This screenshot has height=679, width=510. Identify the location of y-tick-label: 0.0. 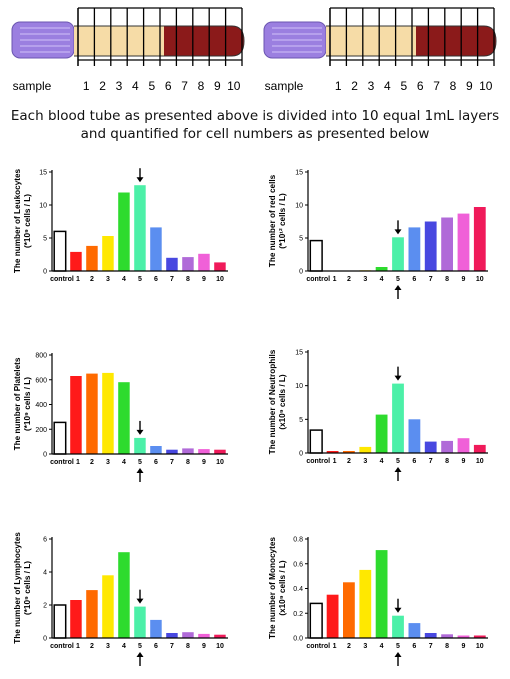
(298, 639).